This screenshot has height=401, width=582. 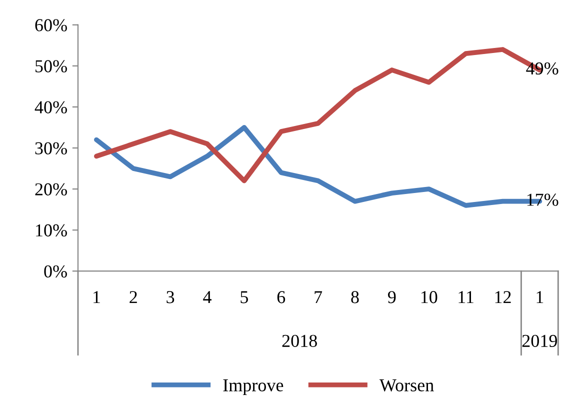 What do you see at coordinates (51, 148) in the screenshot?
I see `y-tick-label: 30%` at bounding box center [51, 148].